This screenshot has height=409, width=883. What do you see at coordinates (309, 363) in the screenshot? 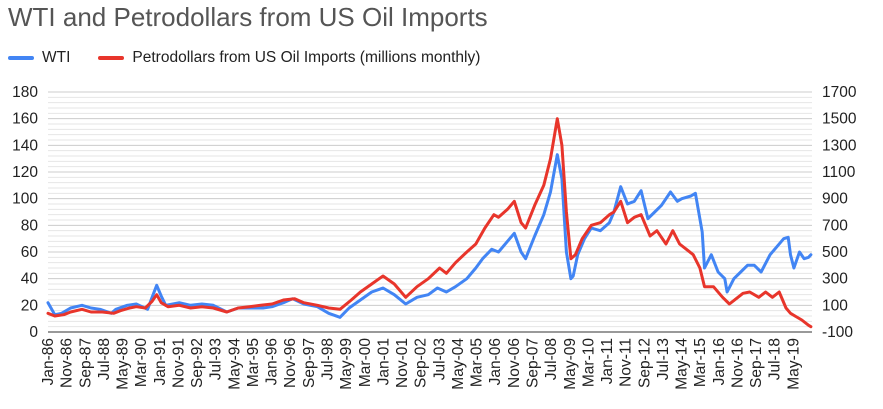
I see `x-tick-label: Sep-97` at bounding box center [309, 363].